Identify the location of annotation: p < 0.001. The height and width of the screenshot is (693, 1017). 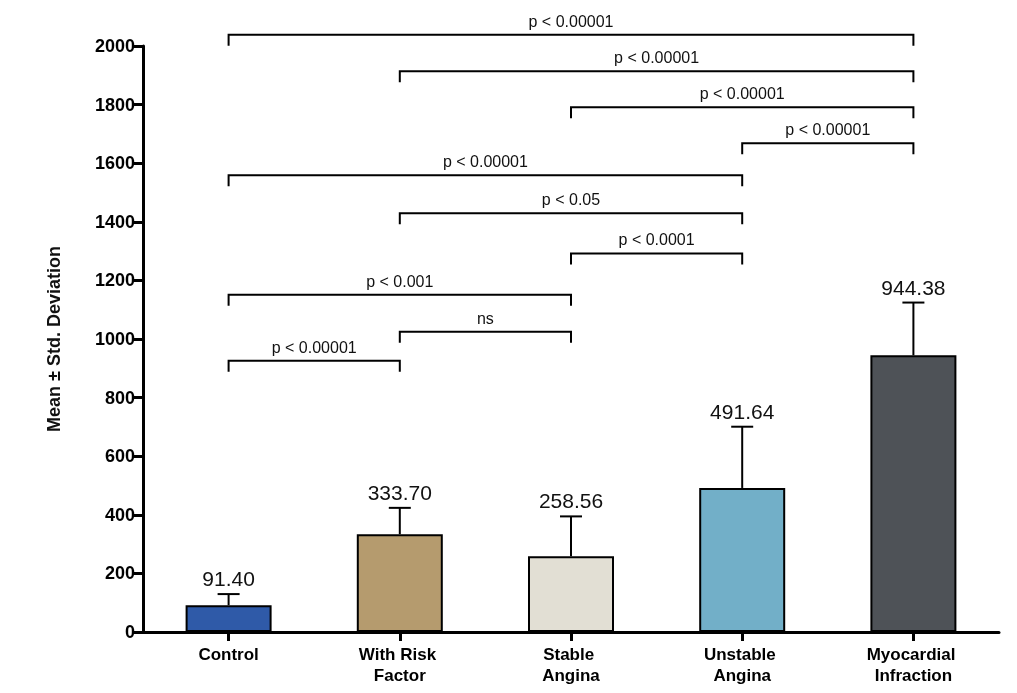
(400, 281).